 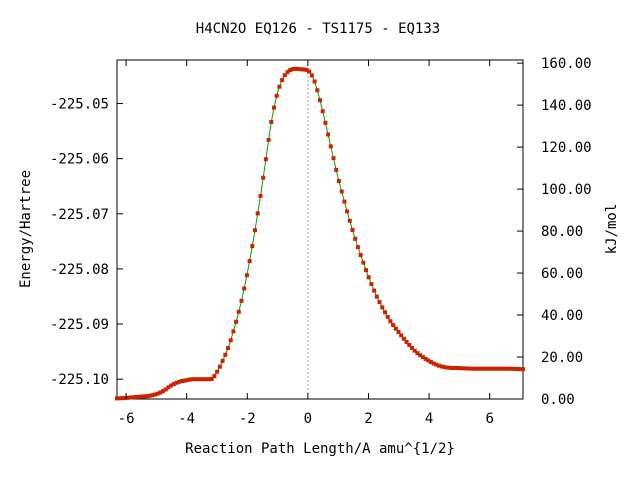 What do you see at coordinates (320, 449) in the screenshot?
I see `x-axis-label: Reaction Path Length/A amu^{1/2}` at bounding box center [320, 449].